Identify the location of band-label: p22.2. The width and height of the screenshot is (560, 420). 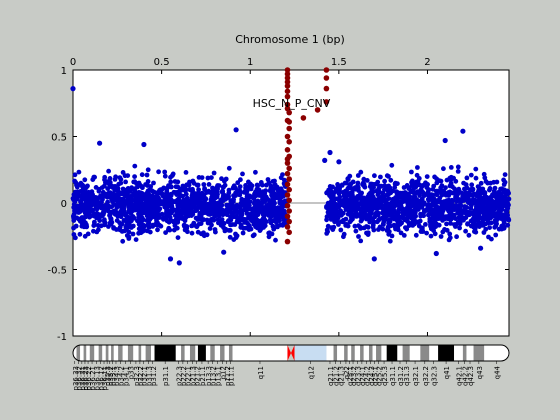
(184, 376).